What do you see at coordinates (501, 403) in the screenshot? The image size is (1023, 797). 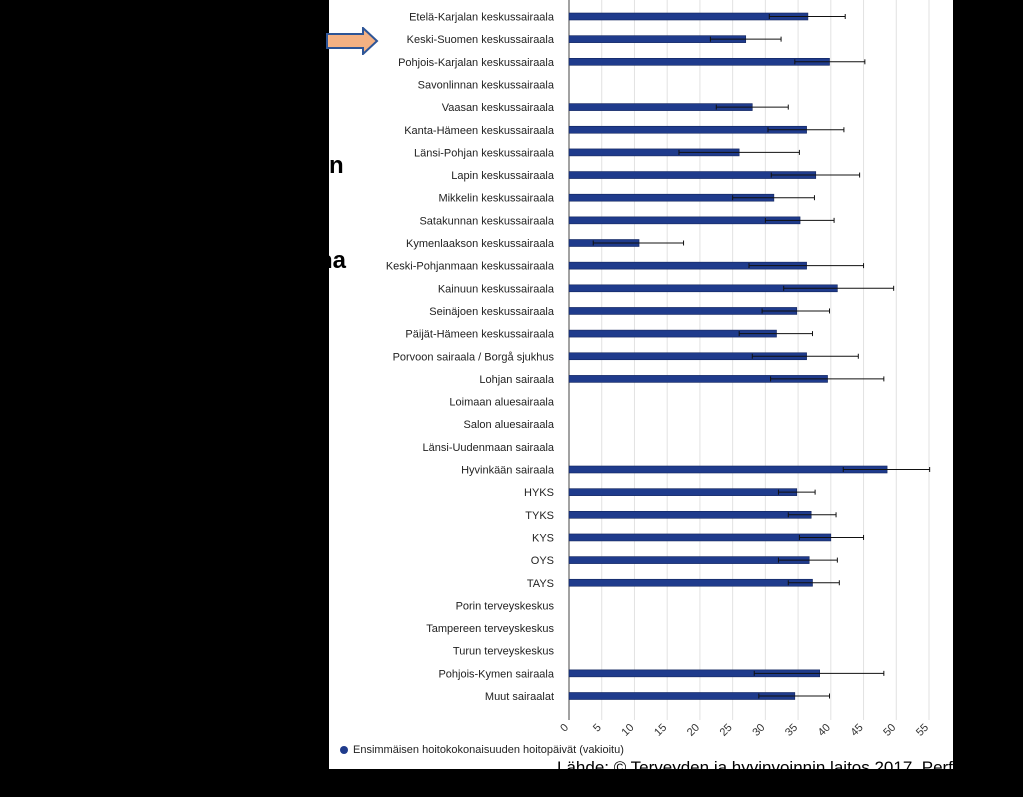 I see `category-label: Loimaan aluesairaala` at bounding box center [501, 403].